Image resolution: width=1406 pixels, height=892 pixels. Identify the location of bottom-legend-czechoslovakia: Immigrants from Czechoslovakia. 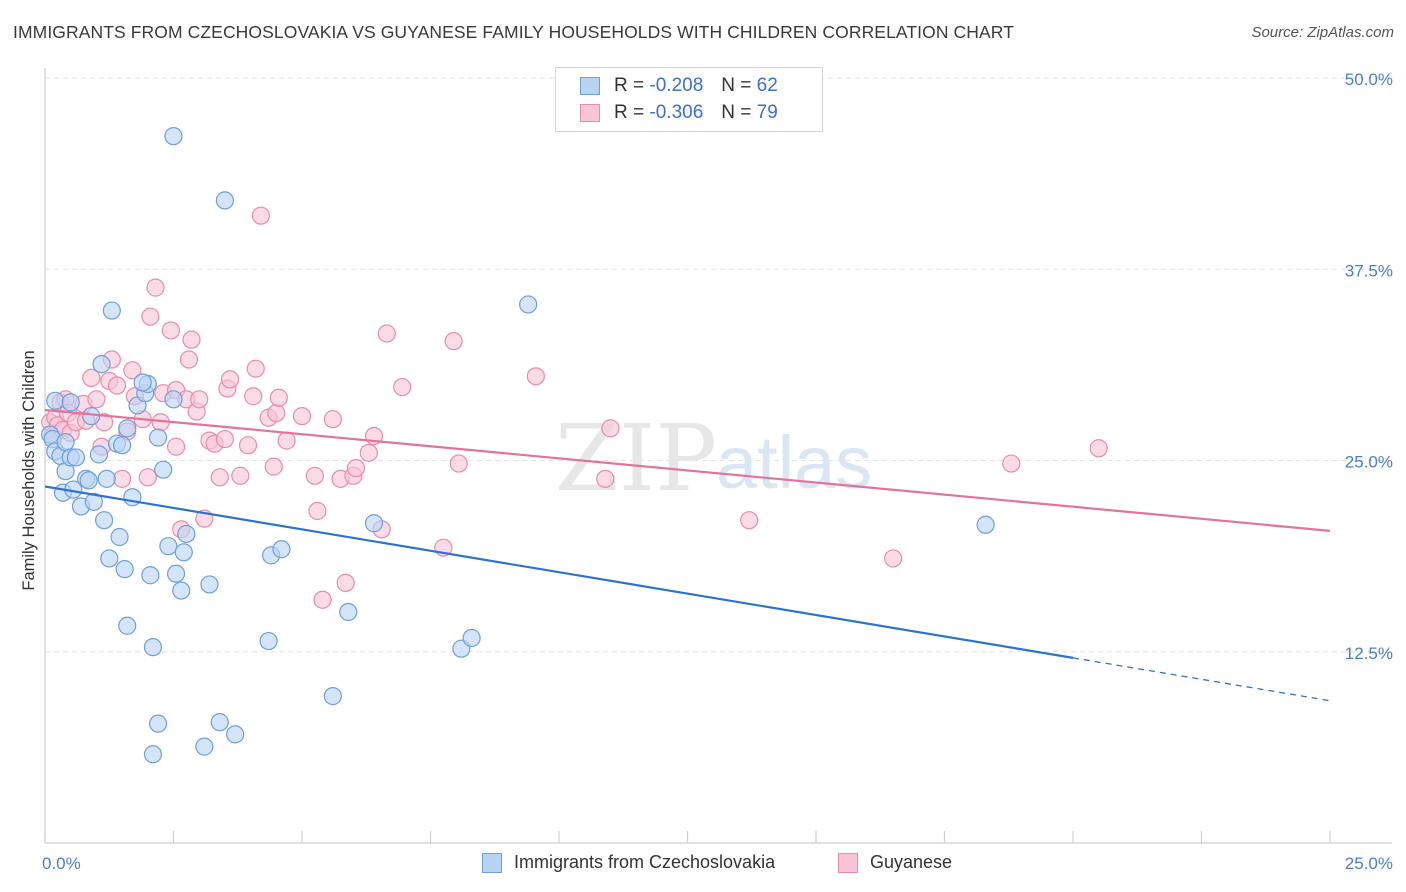
(628, 862).